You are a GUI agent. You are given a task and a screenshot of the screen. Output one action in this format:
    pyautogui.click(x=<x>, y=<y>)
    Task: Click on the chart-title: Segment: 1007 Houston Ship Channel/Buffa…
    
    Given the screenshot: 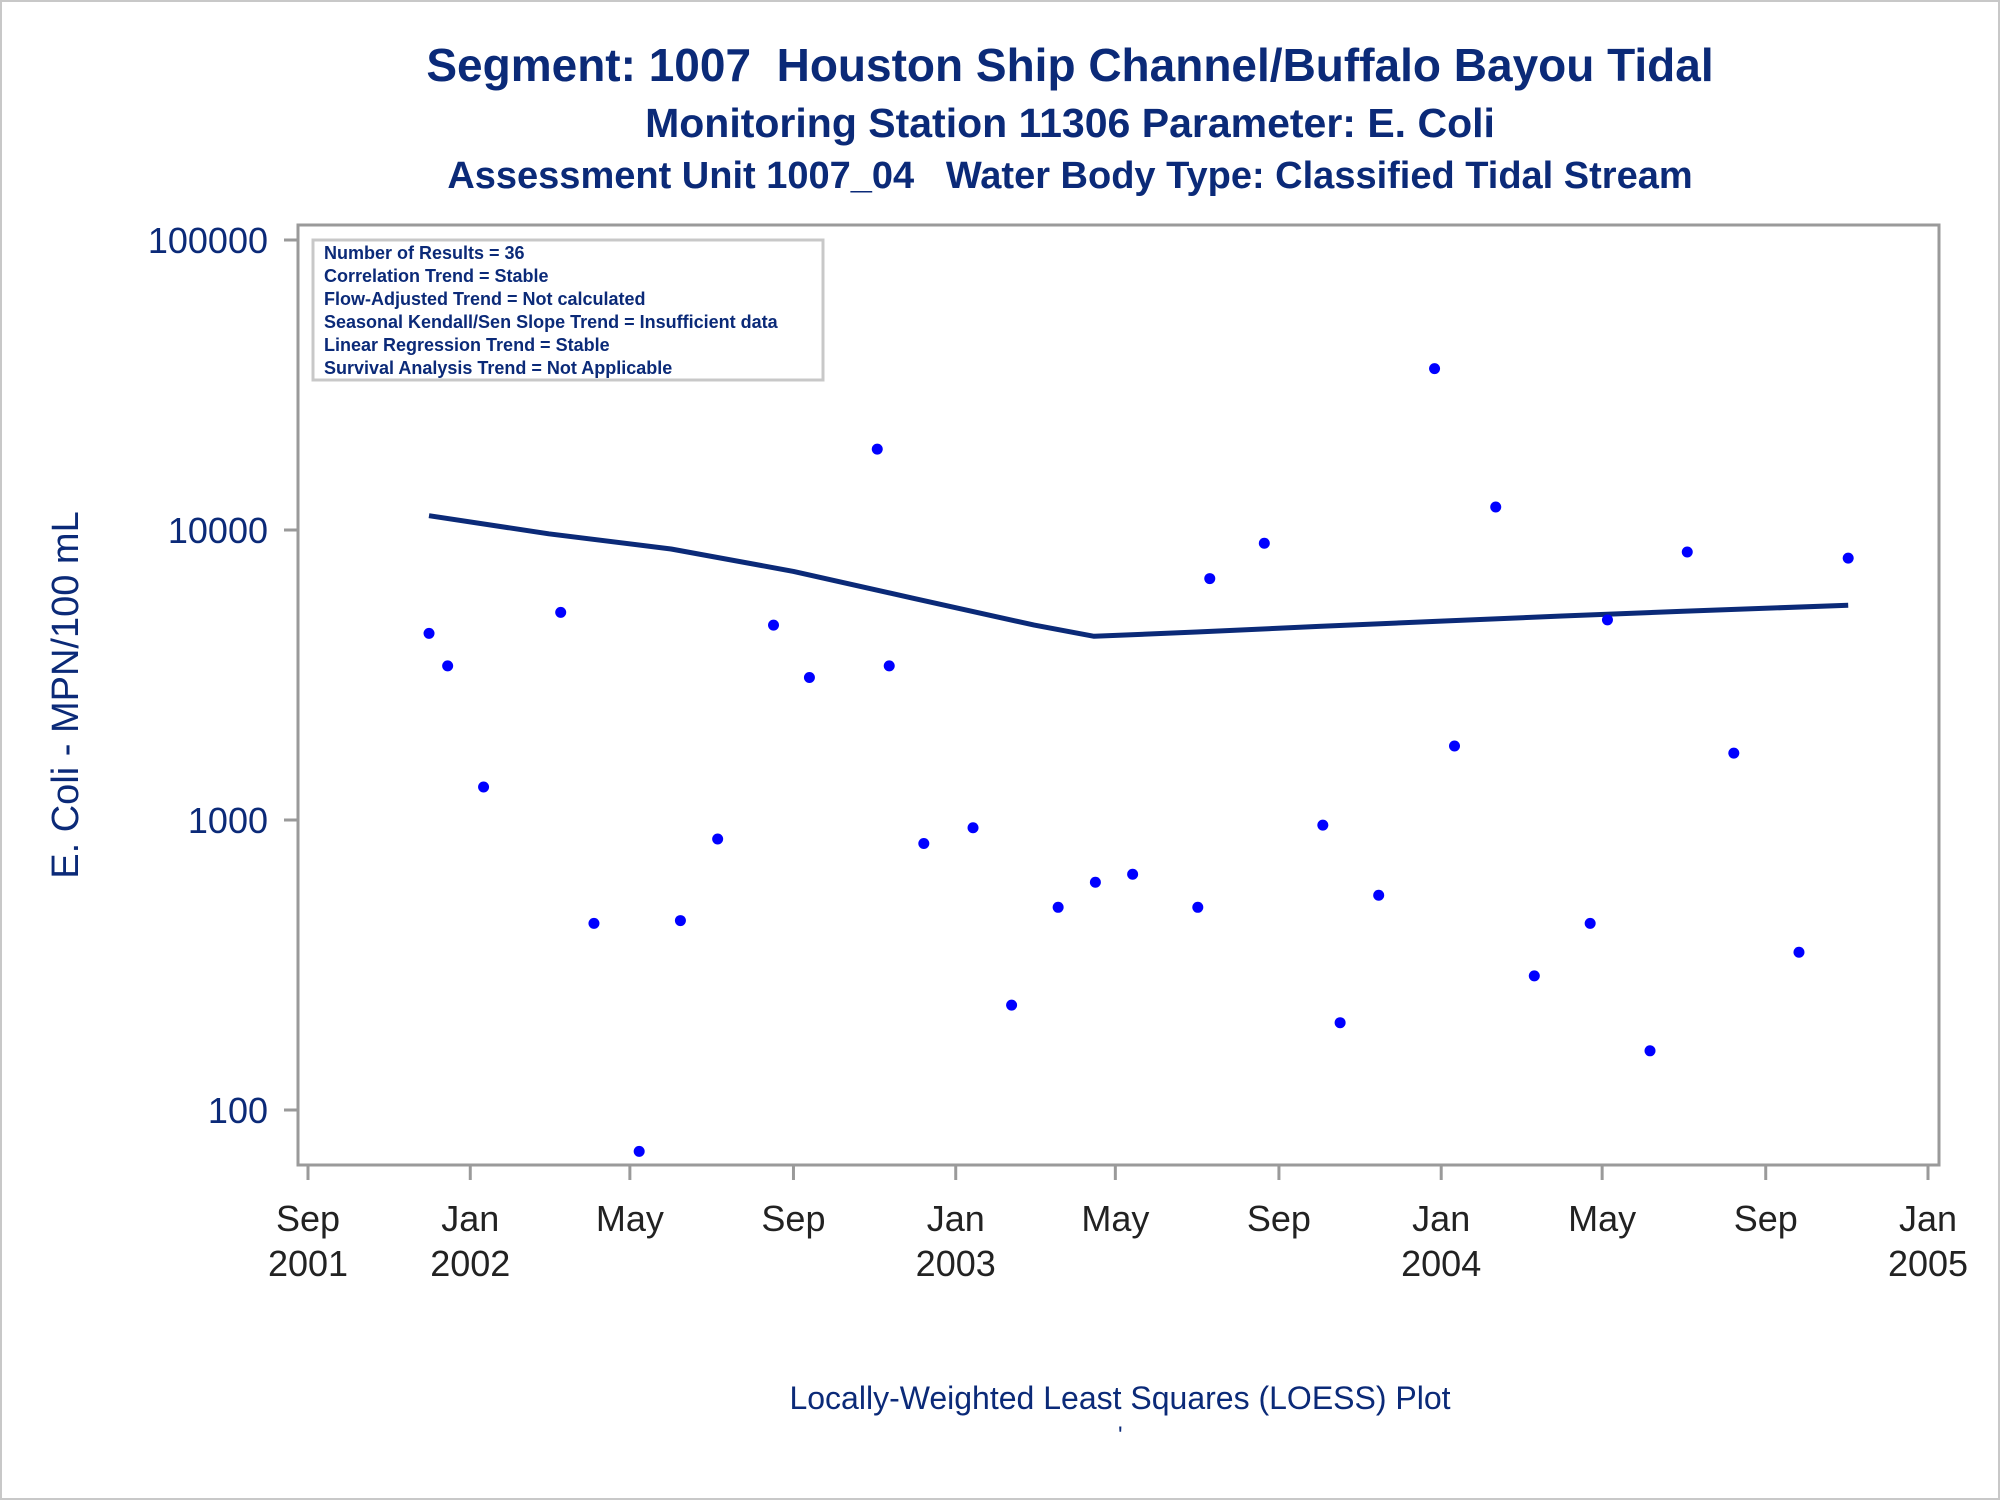 What is the action you would take?
    pyautogui.click(x=1070, y=65)
    